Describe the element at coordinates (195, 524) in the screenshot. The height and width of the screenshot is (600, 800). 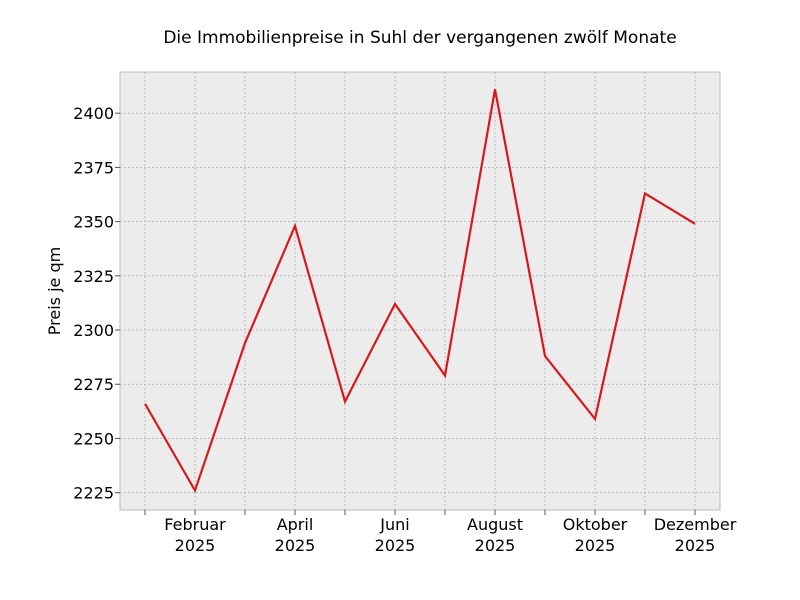
I see `x-tick-label: Februar` at that location.